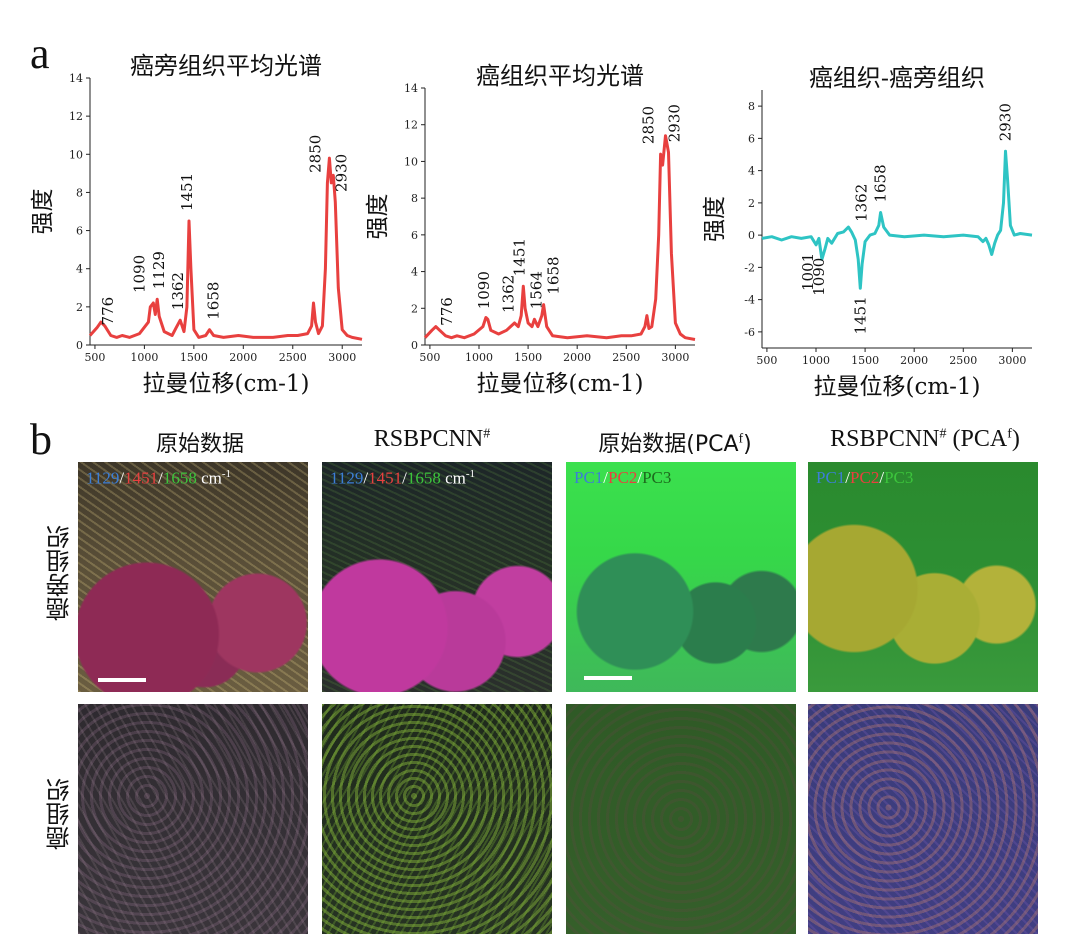 This screenshot has height=938, width=1080. What do you see at coordinates (432, 439) in the screenshot?
I see `col-title-rsbpcnn: RSBPCNN#` at bounding box center [432, 439].